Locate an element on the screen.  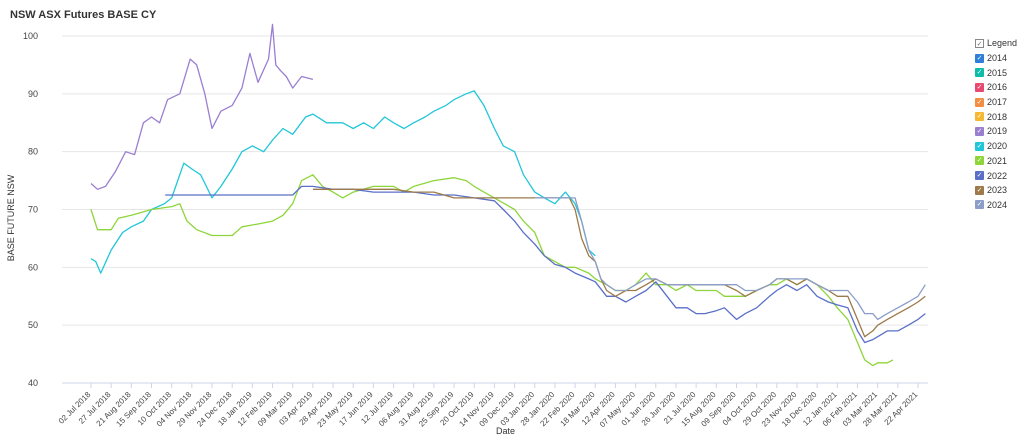
legend-item-2024: ✓ 2024 is located at coordinates (996, 205).